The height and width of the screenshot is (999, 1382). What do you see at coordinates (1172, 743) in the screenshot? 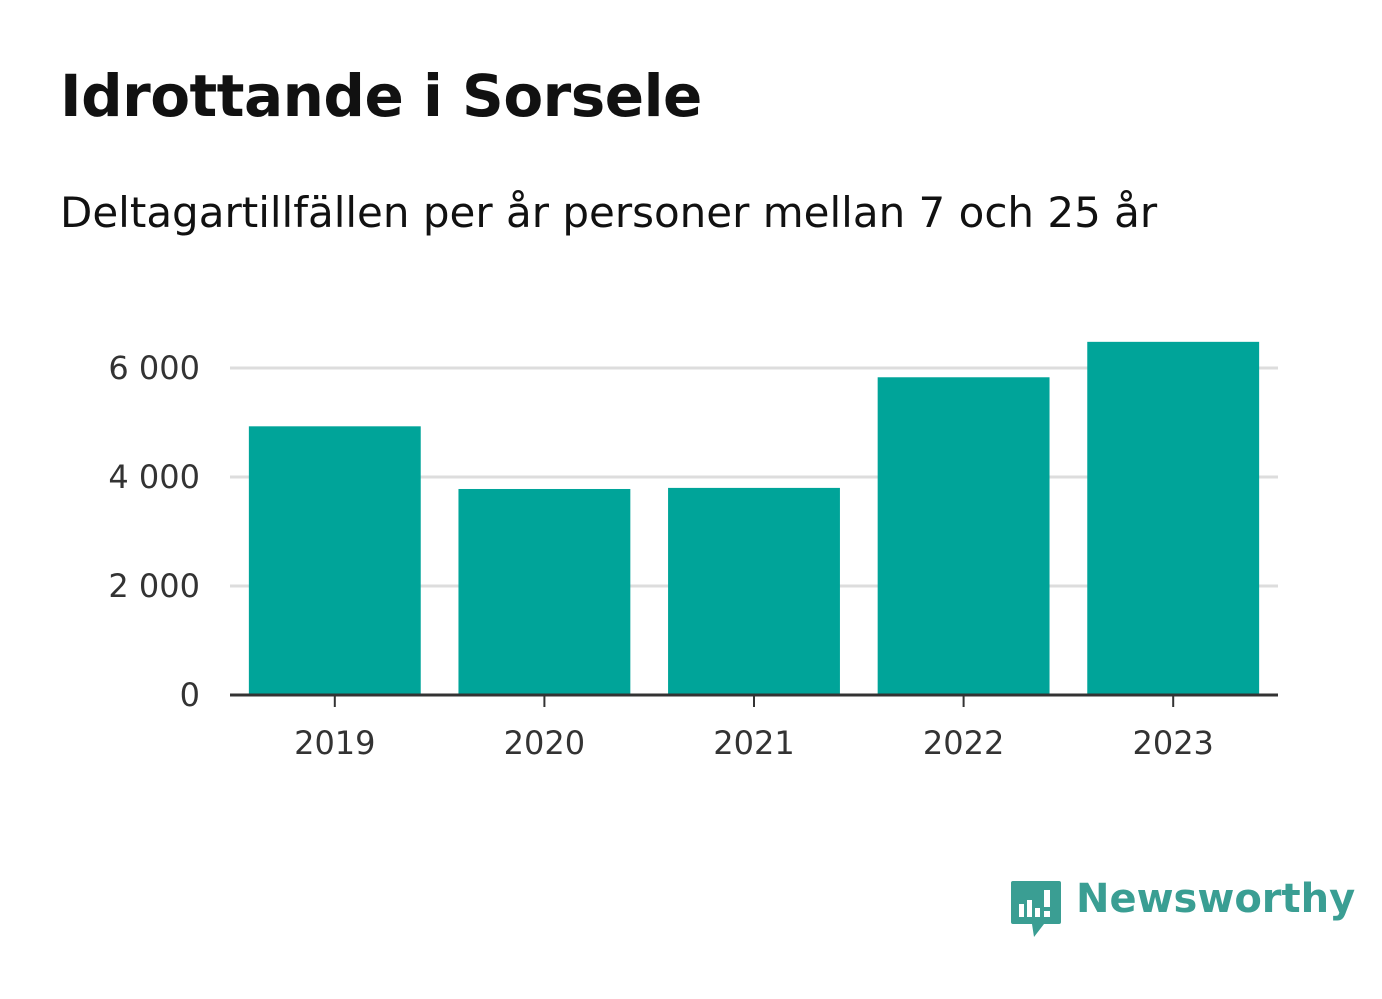
I see `x-tick-label: 2023` at bounding box center [1172, 743].